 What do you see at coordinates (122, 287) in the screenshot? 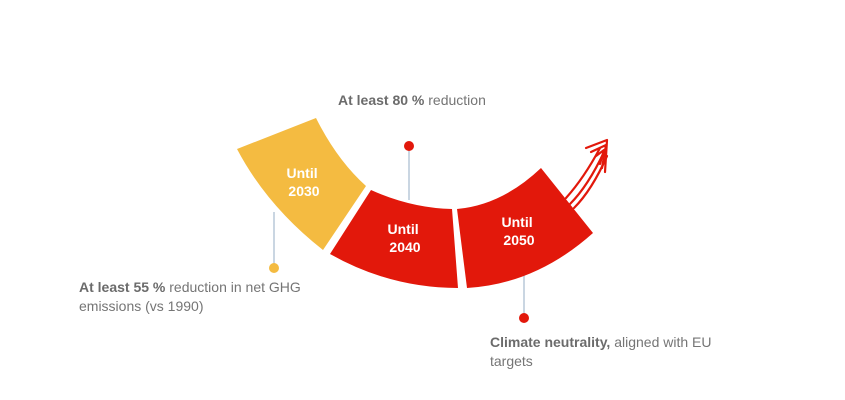
I see `annotation-2030-bold: At least 55 %` at bounding box center [122, 287].